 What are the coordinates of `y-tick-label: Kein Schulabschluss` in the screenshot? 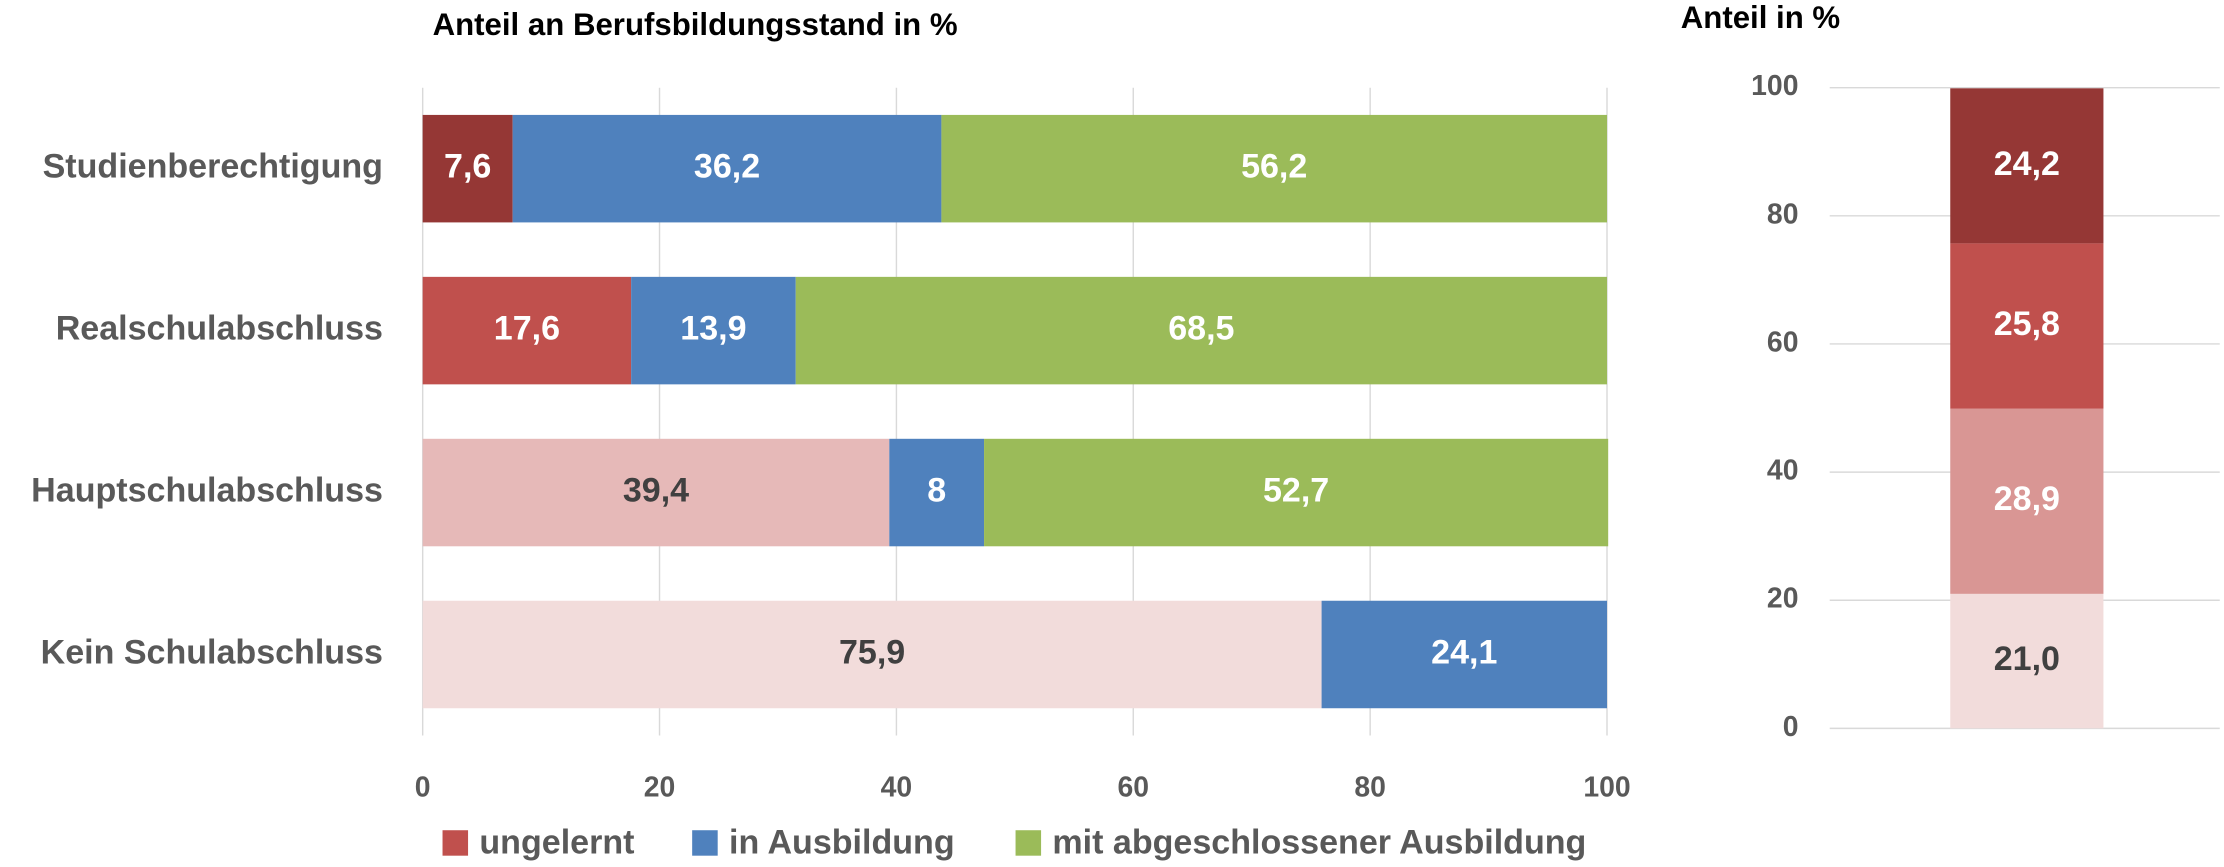 It's located at (212, 653).